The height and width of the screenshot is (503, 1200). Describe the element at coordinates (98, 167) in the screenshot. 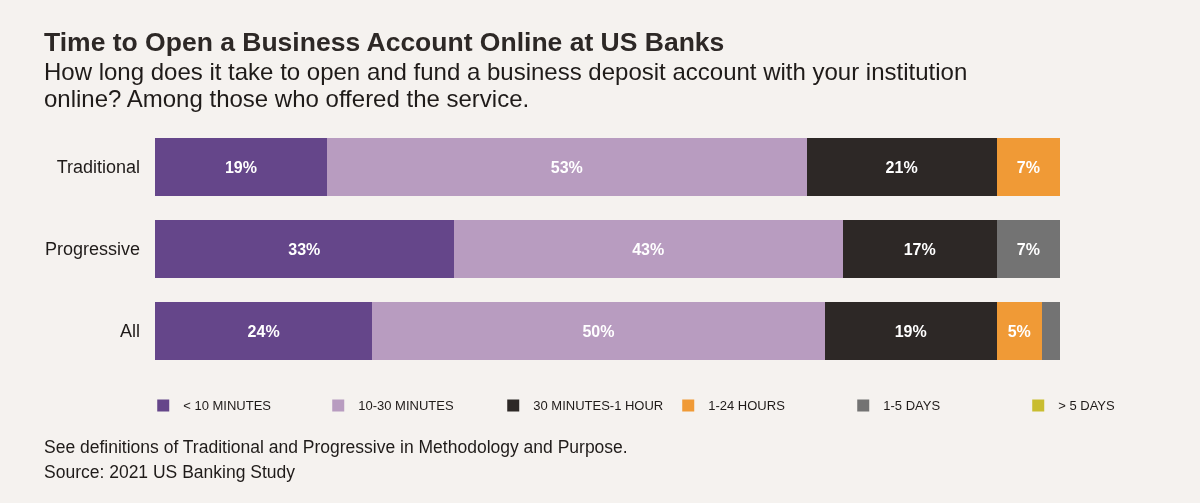

I see `y-tick-label: Traditional` at that location.